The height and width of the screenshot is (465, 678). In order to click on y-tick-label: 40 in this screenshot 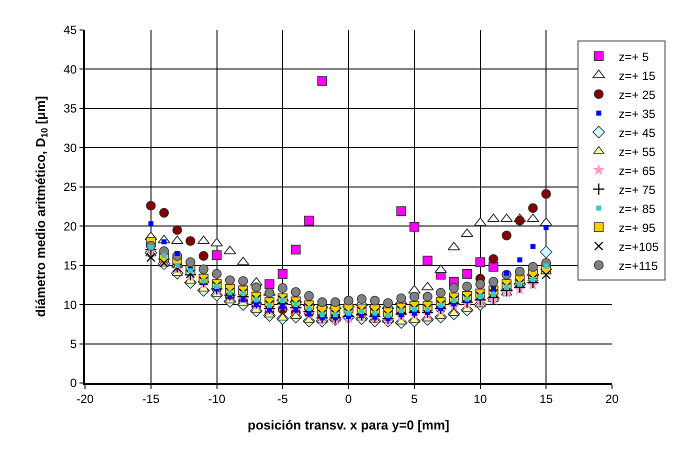, I will do `click(70, 69)`.